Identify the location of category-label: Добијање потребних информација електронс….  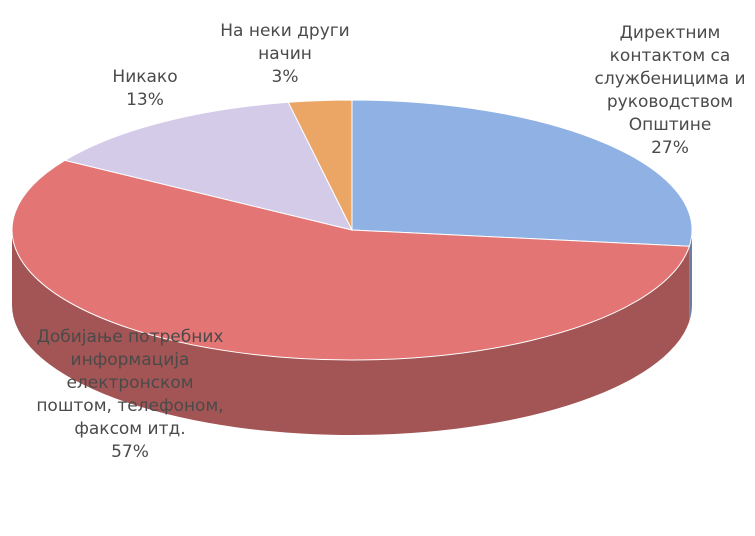
(130, 383).